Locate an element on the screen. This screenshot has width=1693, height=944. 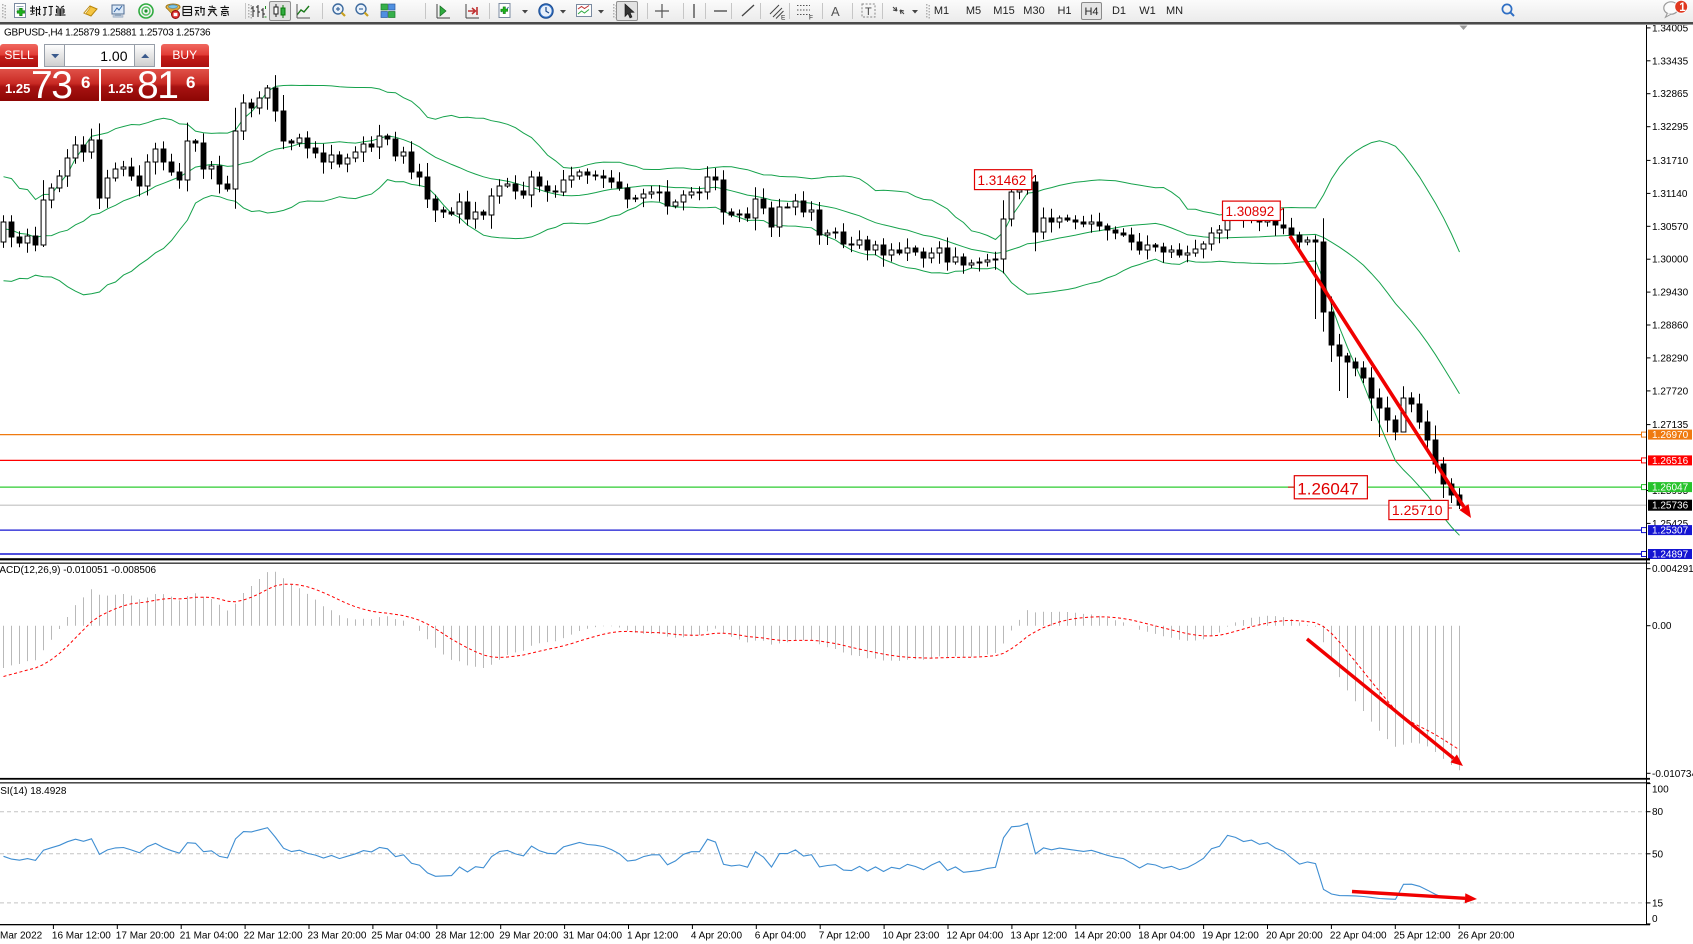
svg-text: 1.24897 is located at coordinates (1670, 555).